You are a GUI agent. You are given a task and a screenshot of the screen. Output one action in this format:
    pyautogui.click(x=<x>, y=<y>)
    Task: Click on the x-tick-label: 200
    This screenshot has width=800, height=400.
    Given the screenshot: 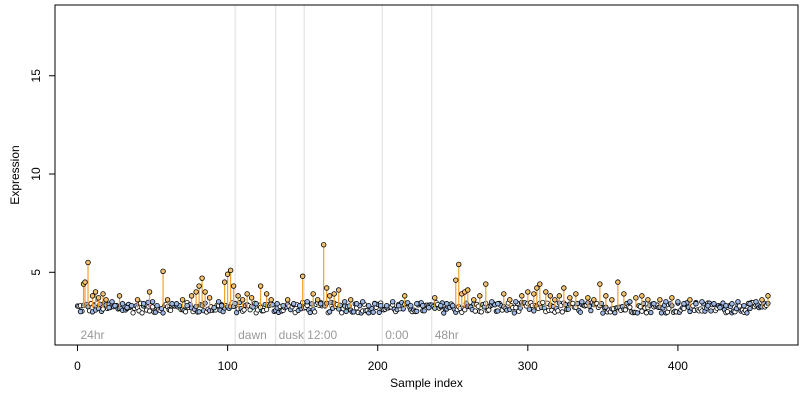 What is the action you would take?
    pyautogui.click(x=378, y=366)
    